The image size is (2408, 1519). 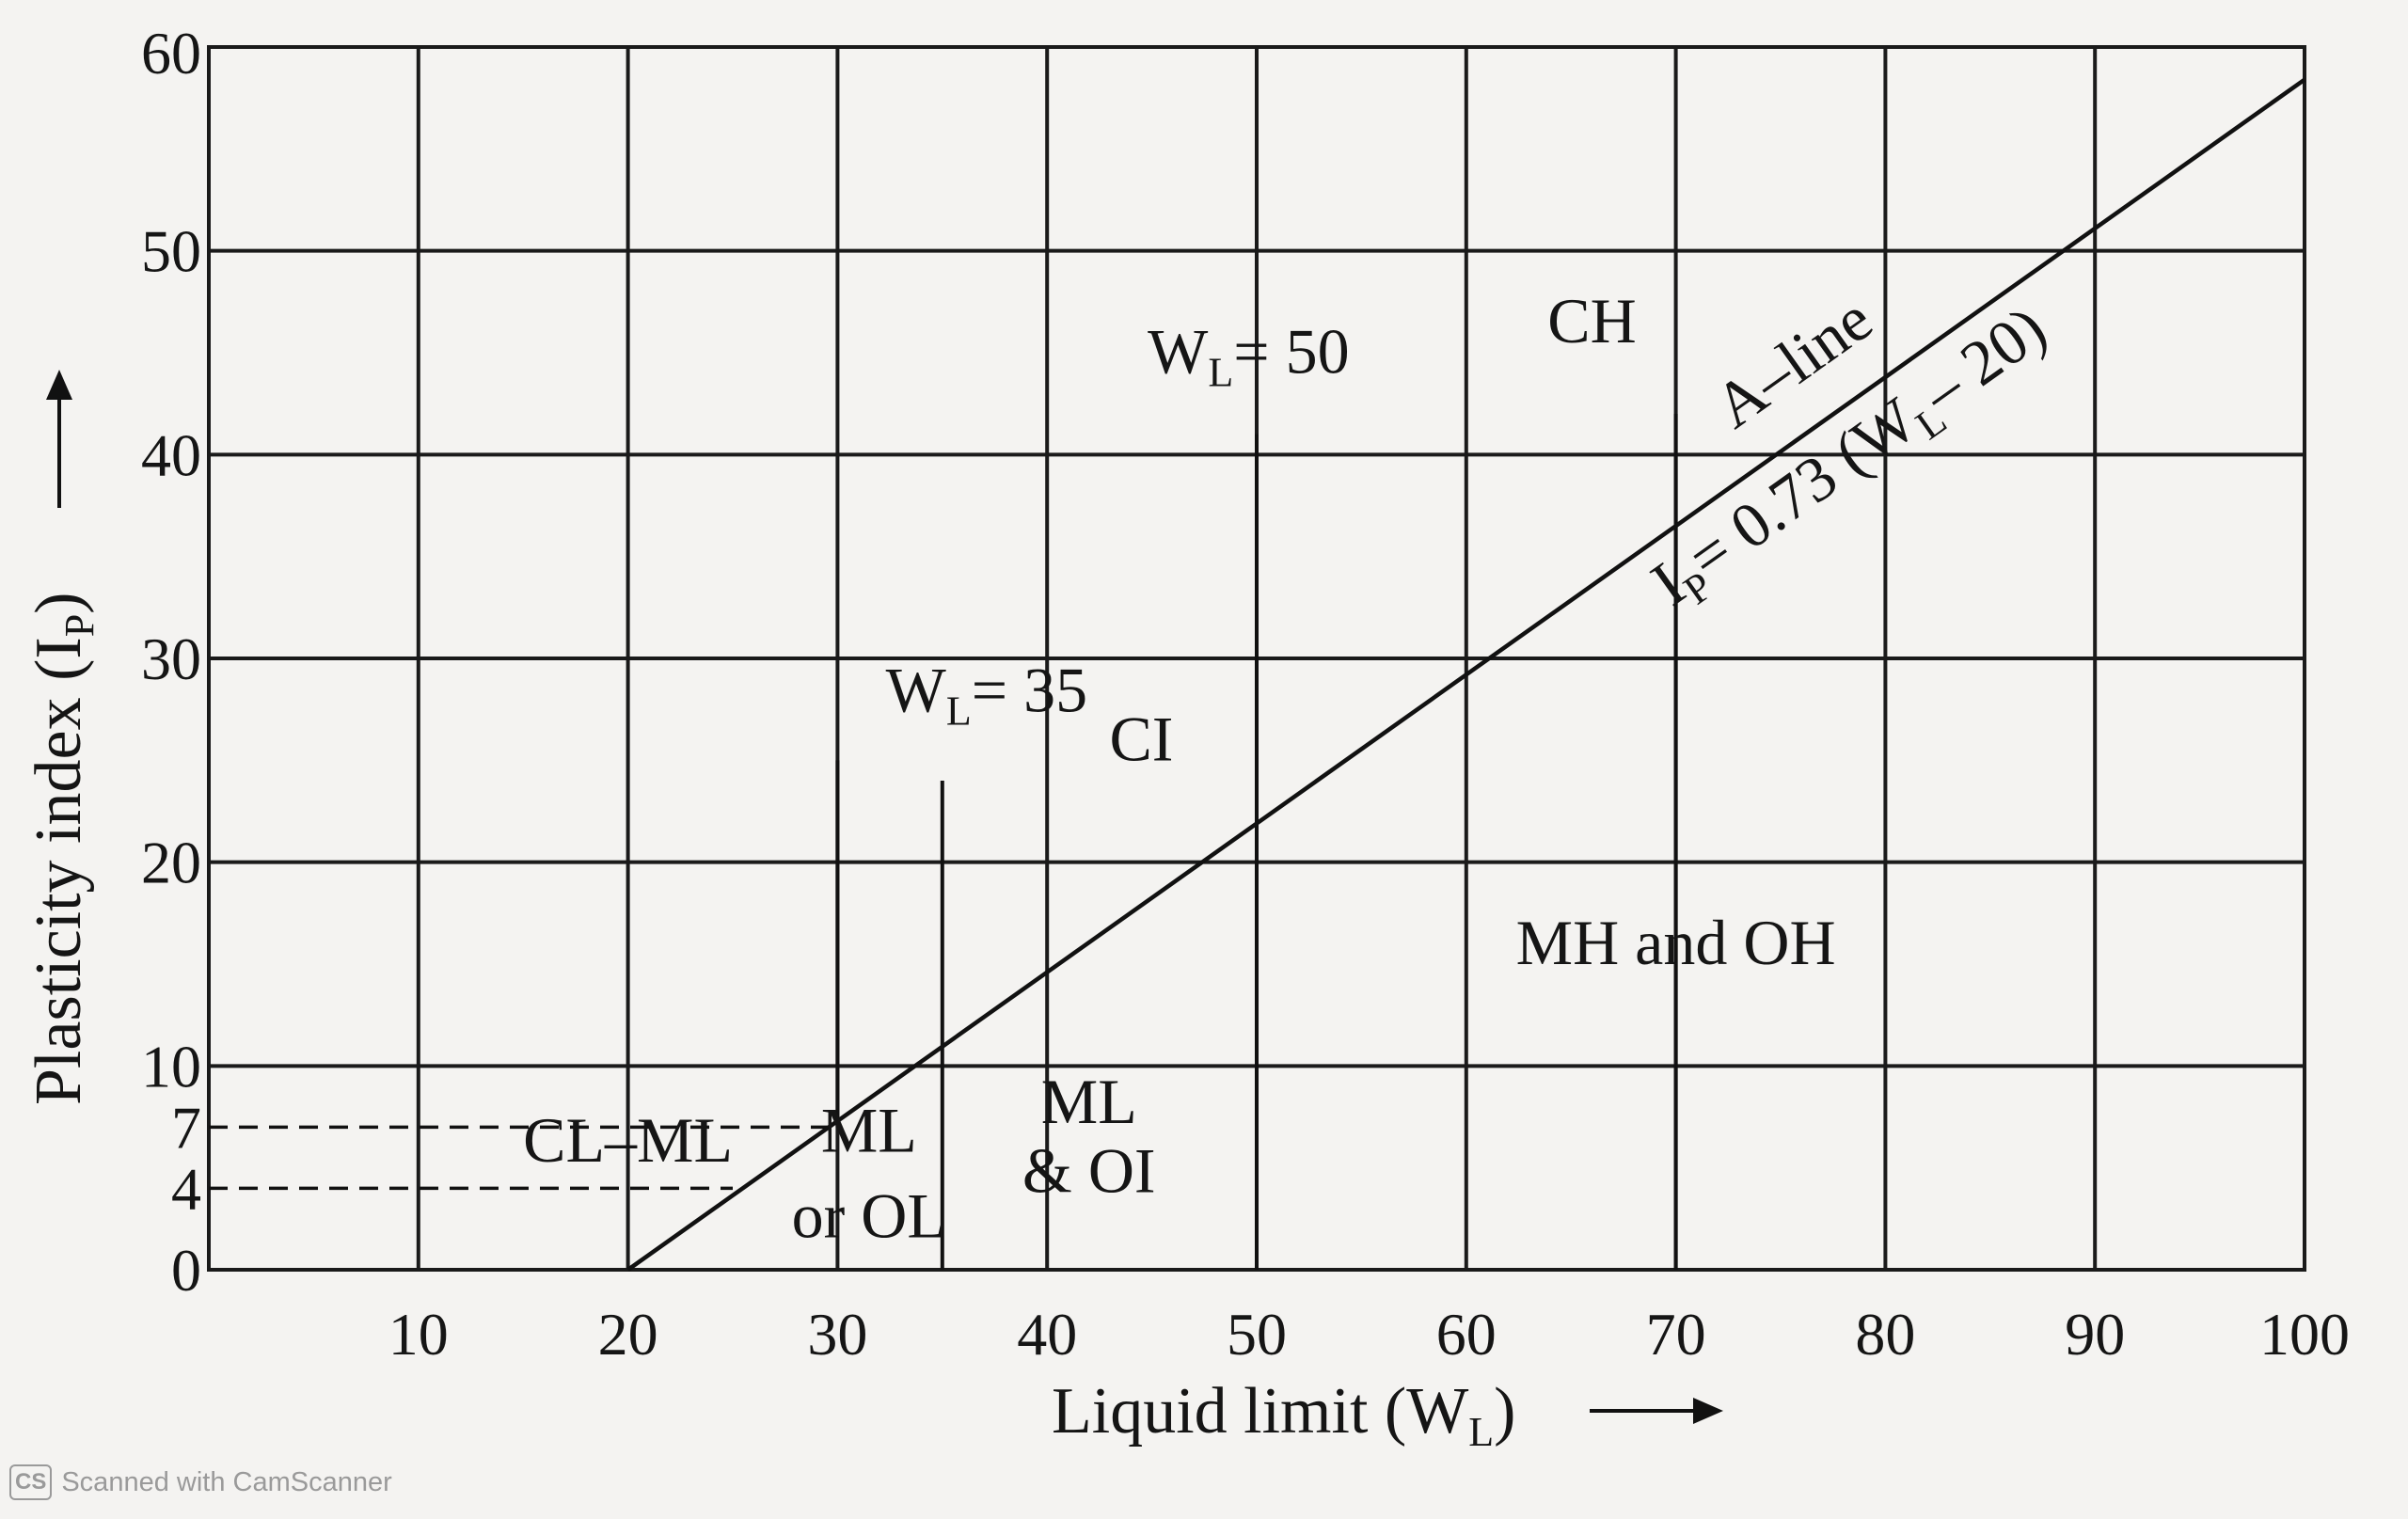 I want to click on x-tick-50: 50, so click(x=1257, y=1334).